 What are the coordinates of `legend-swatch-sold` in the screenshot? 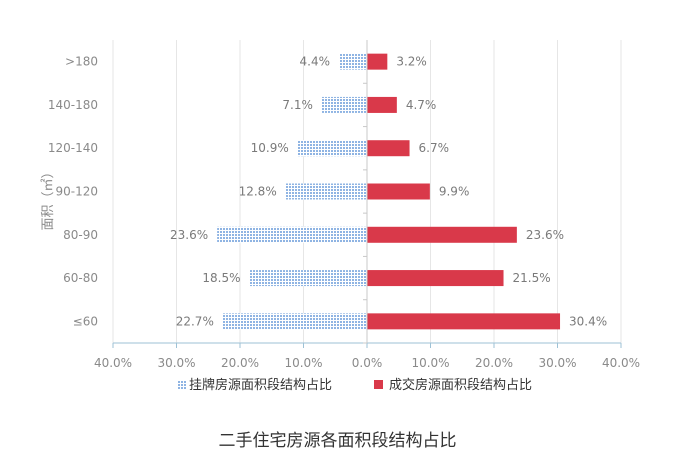 It's located at (378, 384).